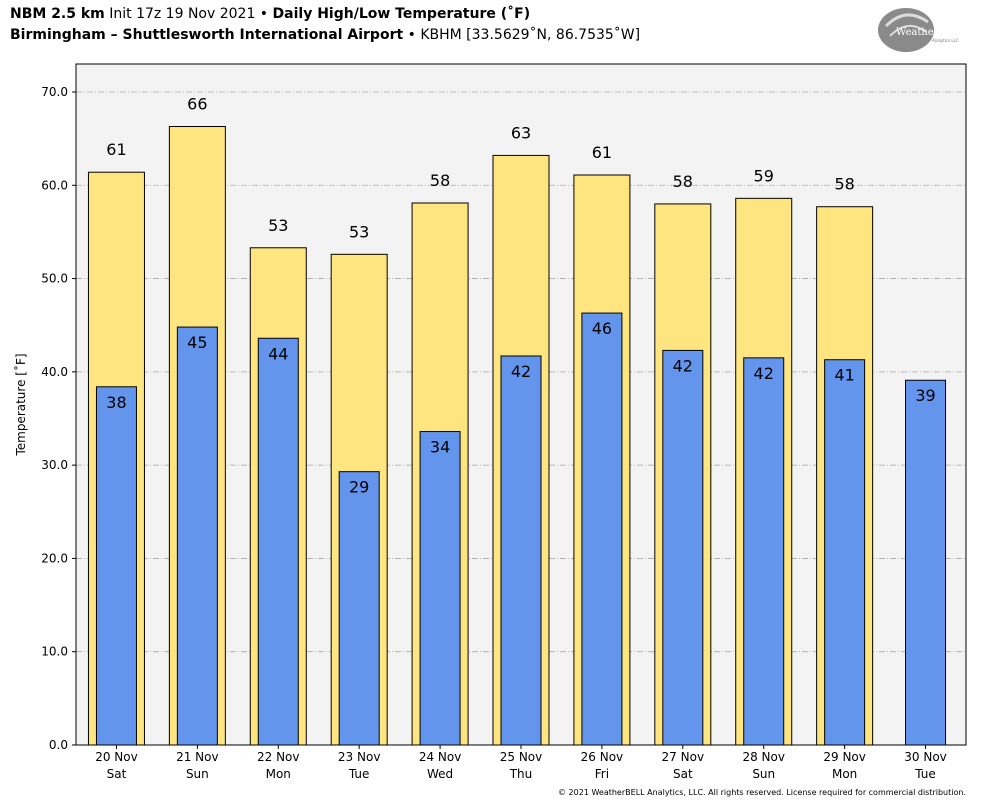  What do you see at coordinates (359, 757) in the screenshot?
I see `x-tick-date: 23 Nov` at bounding box center [359, 757].